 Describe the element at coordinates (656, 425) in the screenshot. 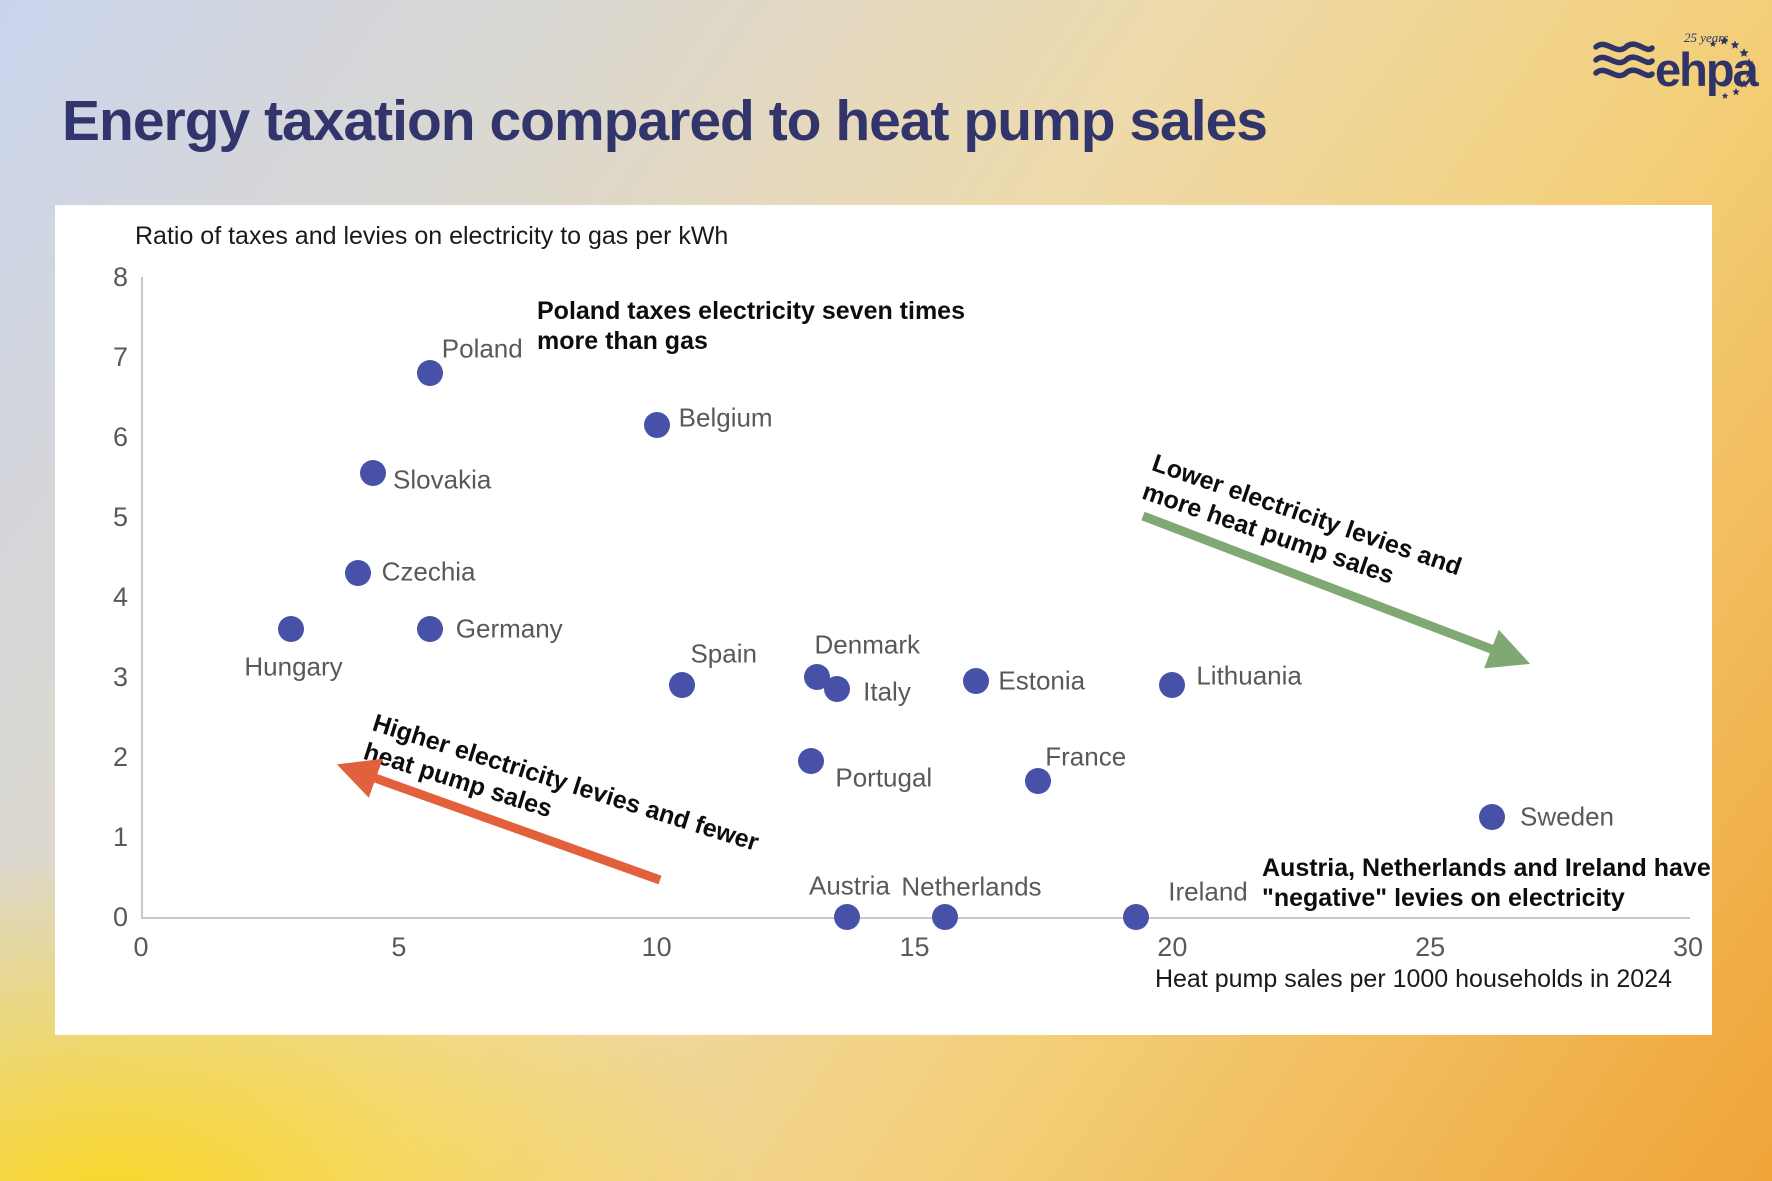

I see `data-point-belgium` at that location.